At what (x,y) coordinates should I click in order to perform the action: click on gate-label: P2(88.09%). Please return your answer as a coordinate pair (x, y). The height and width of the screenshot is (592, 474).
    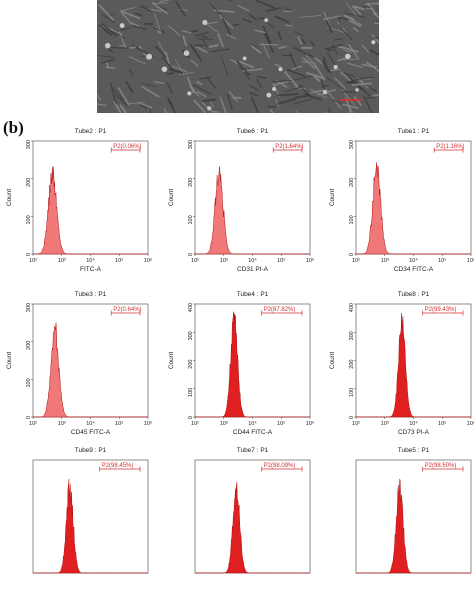
    Looking at the image, I should click on (280, 466).